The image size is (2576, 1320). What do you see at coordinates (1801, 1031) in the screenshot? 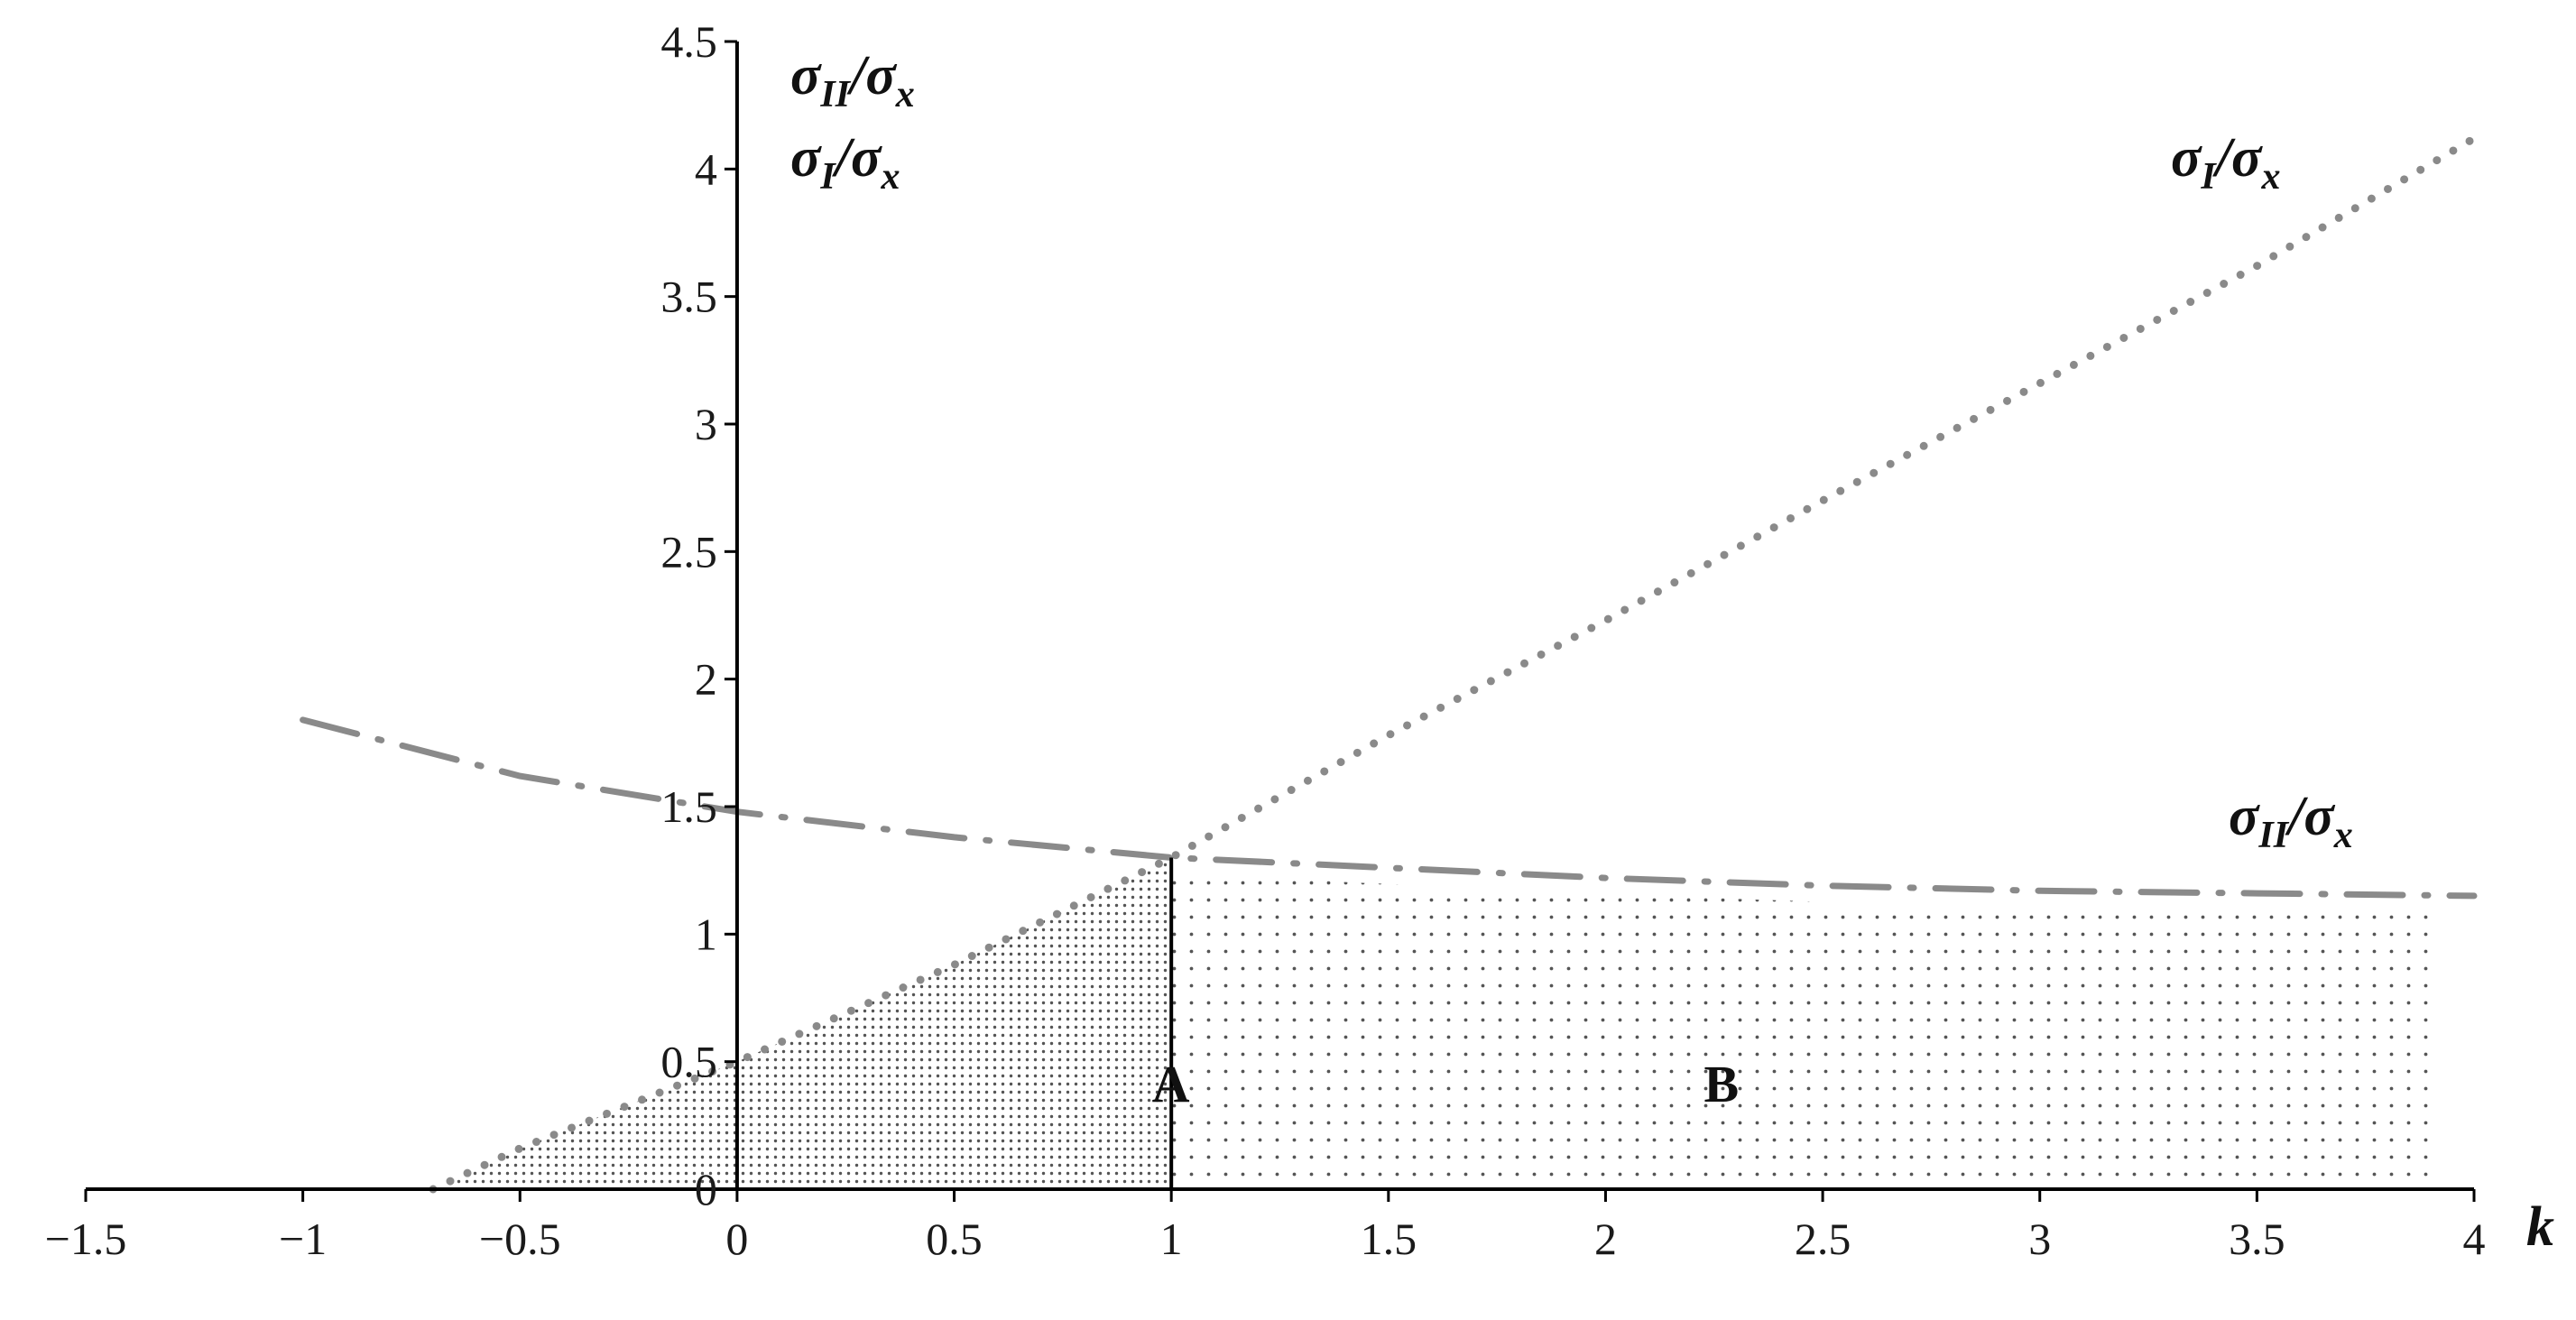
I see `region-b` at bounding box center [1801, 1031].